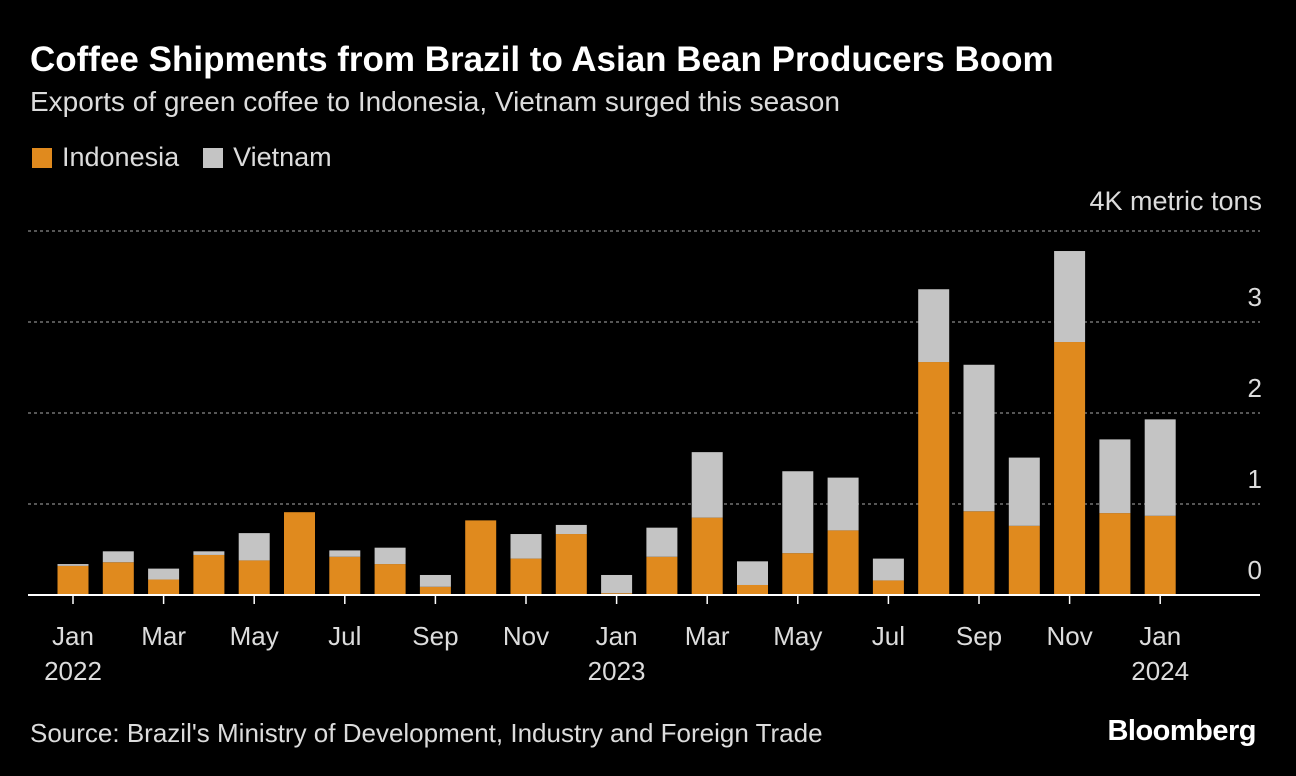  I want to click on bloomberg-logo: Bloomberg, so click(1181, 731).